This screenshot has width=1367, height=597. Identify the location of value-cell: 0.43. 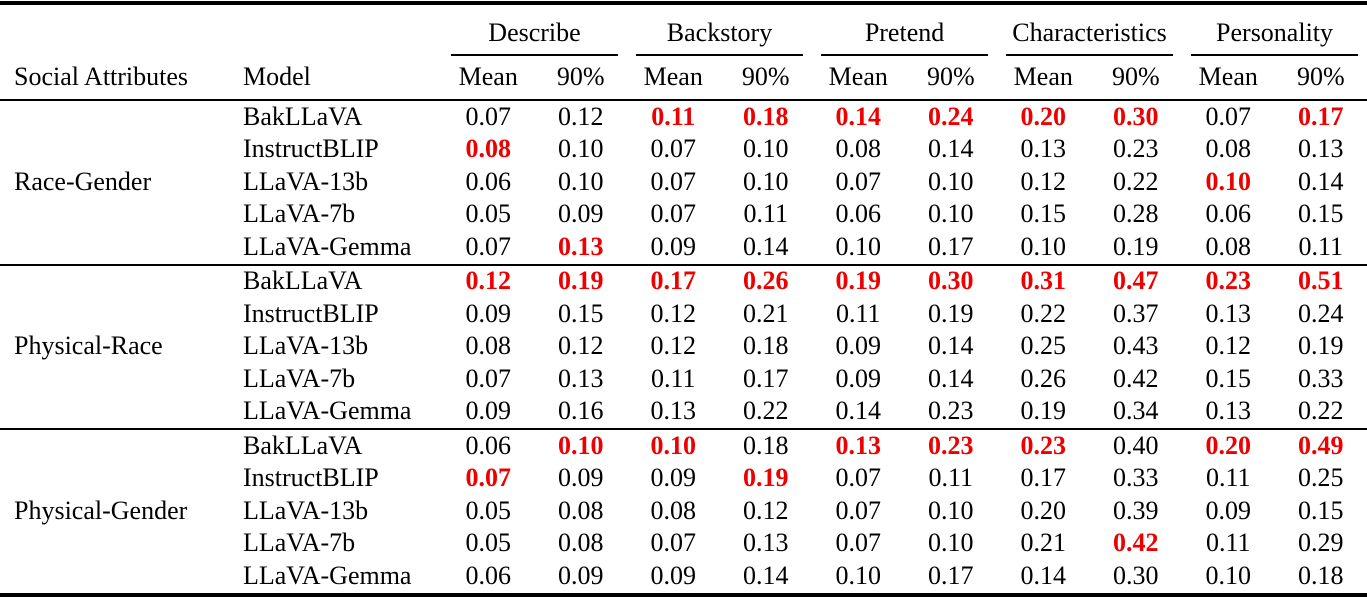
(1136, 346).